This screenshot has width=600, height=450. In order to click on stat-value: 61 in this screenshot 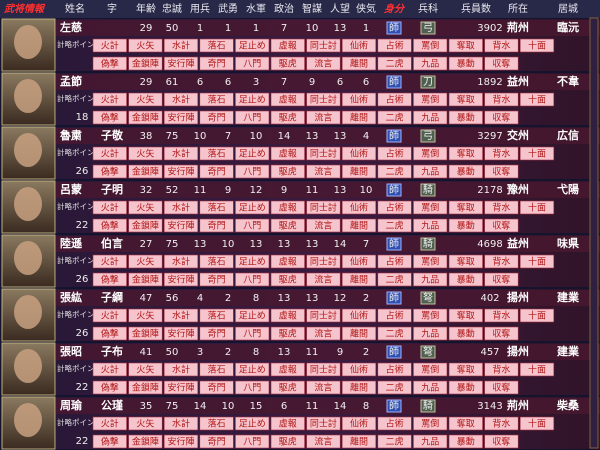, I will do `click(172, 82)`.